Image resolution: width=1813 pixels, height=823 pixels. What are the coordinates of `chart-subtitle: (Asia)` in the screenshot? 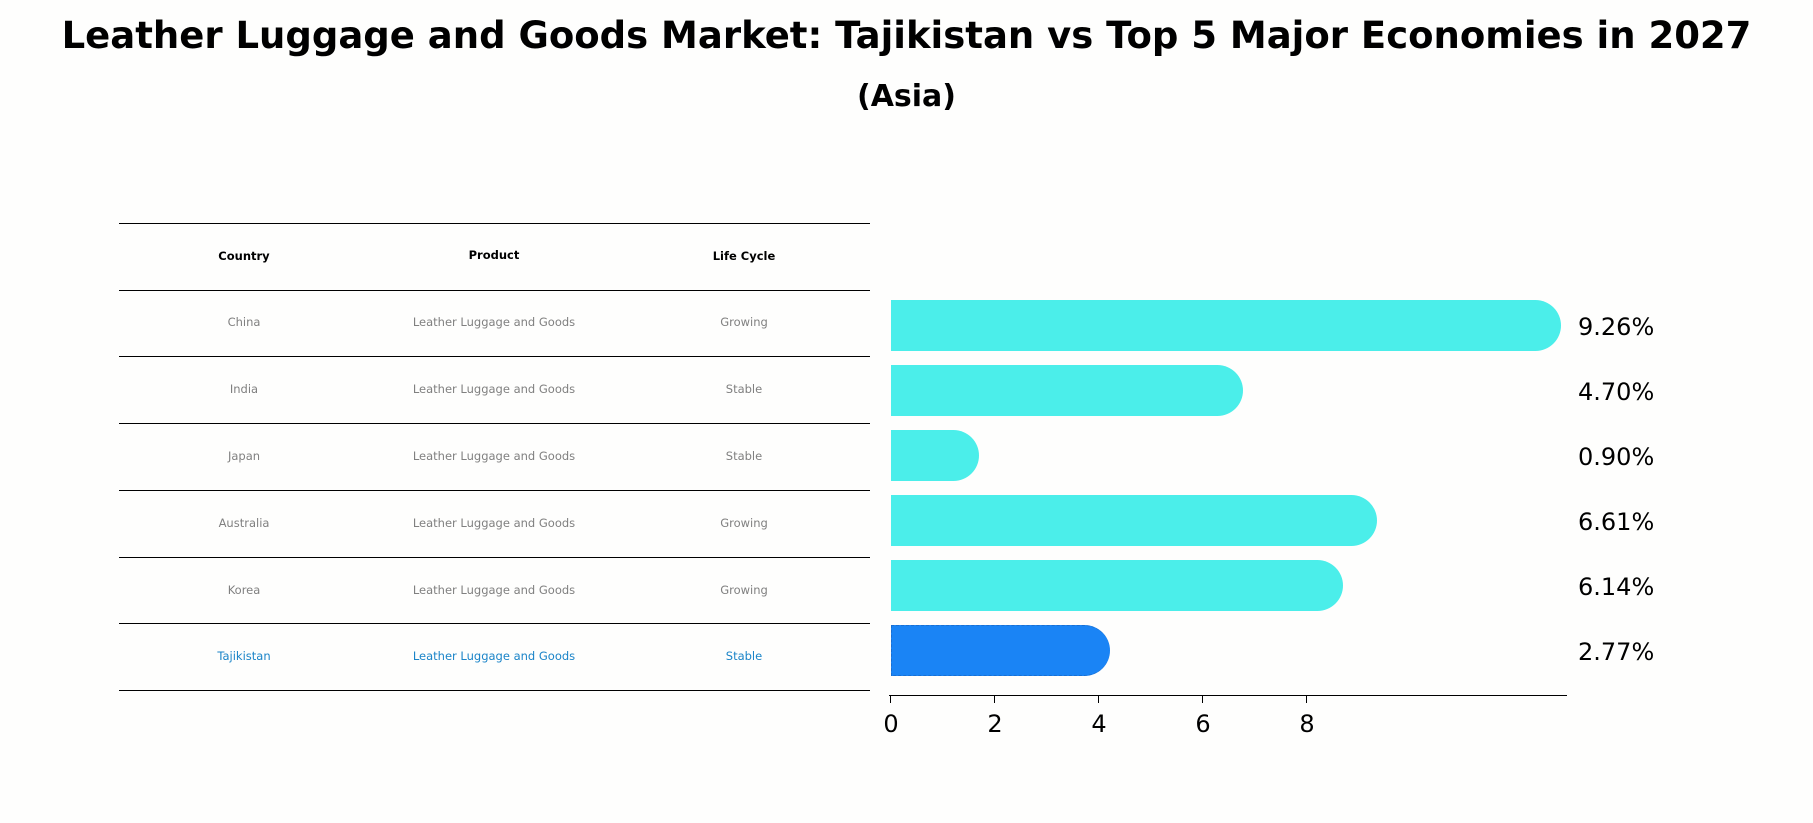 It's located at (906, 96).